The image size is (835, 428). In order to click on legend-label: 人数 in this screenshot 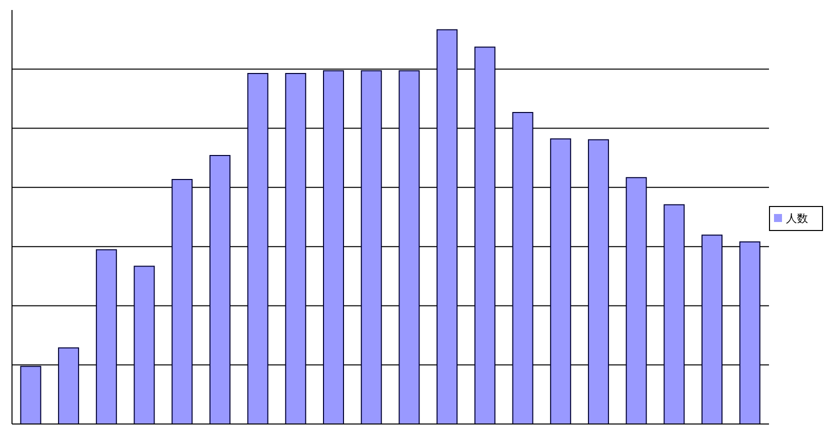, I will do `click(797, 218)`.